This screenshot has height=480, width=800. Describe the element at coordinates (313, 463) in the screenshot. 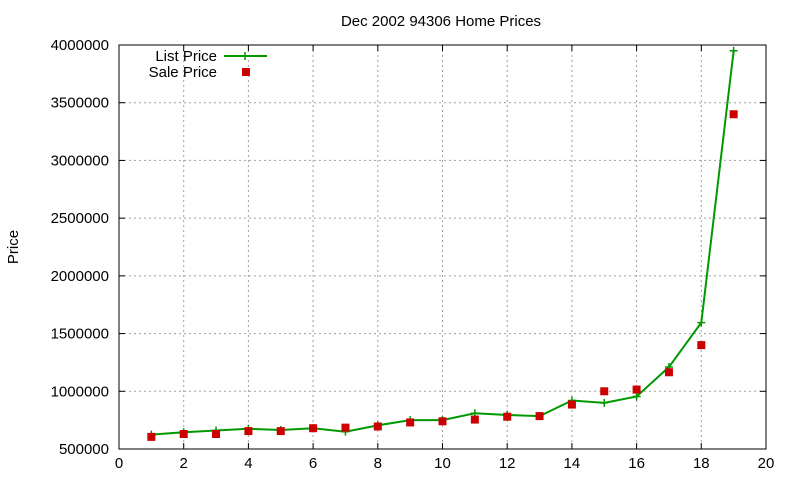

I see `x-tick-label: 6` at that location.